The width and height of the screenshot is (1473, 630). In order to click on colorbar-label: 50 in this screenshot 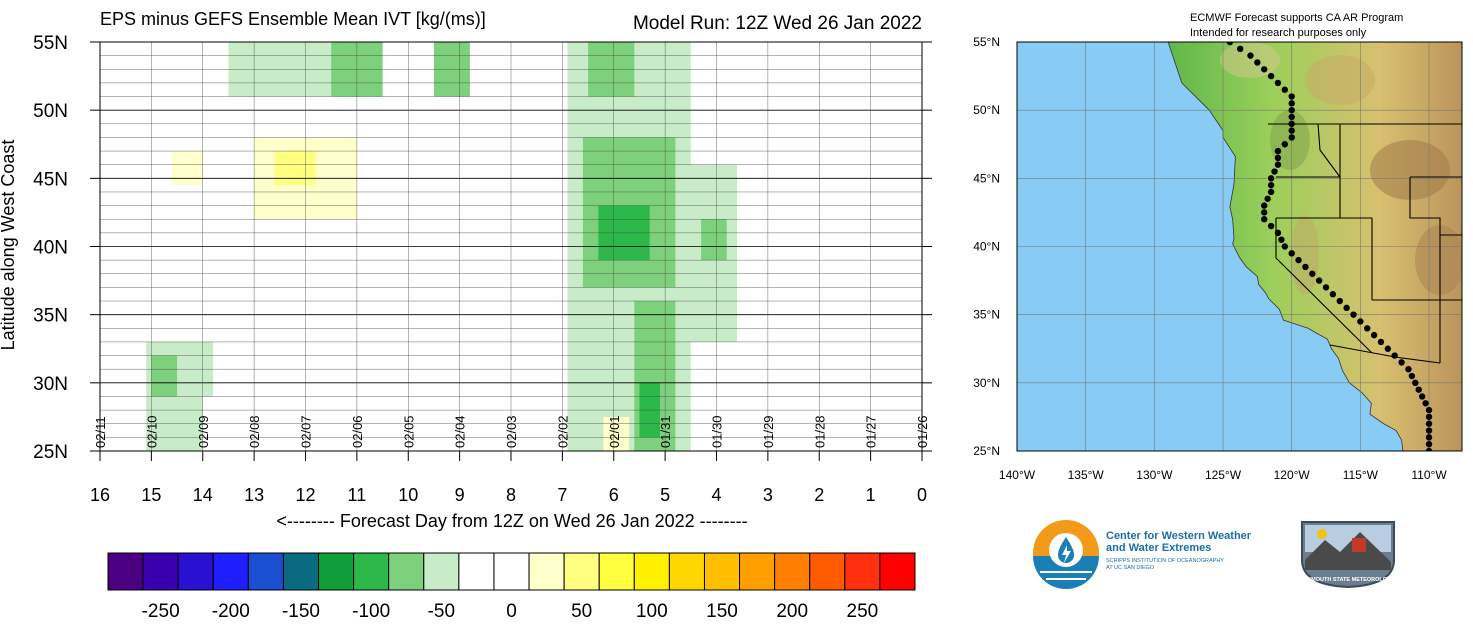, I will do `click(581, 611)`.